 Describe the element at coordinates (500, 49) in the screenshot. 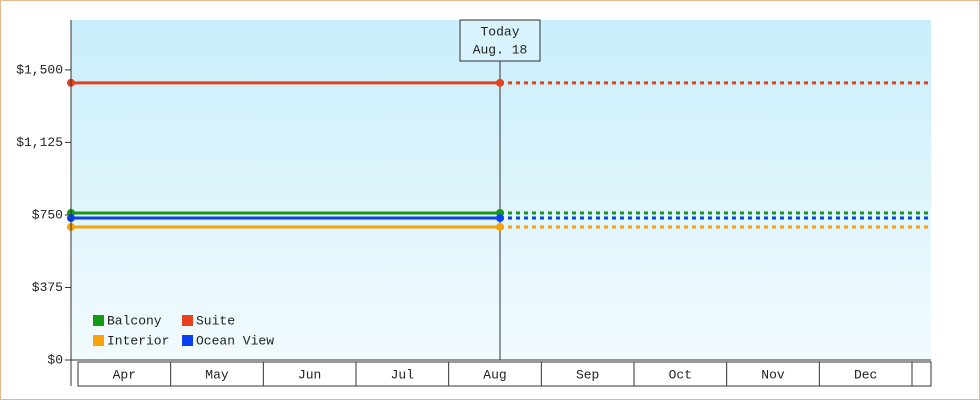

I see `today-label: Aug. 18` at that location.